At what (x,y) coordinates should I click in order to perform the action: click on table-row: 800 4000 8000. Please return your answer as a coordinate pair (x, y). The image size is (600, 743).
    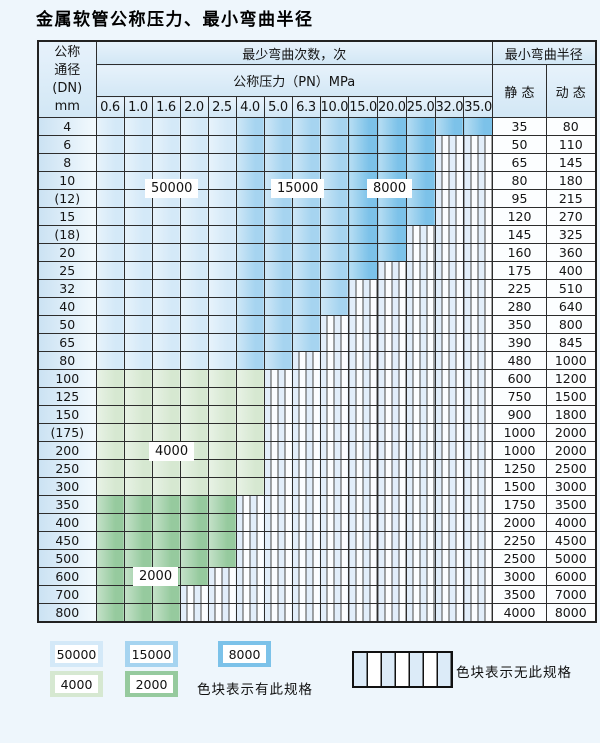
    Looking at the image, I should click on (316, 613).